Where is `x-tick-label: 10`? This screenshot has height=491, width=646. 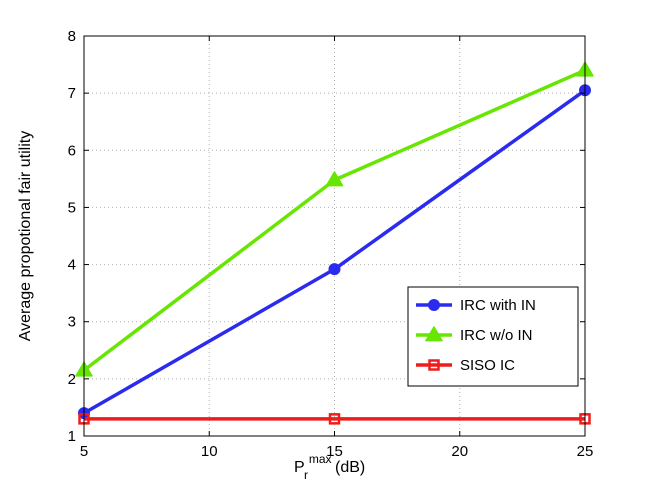 x-tick-label: 10 is located at coordinates (209, 451).